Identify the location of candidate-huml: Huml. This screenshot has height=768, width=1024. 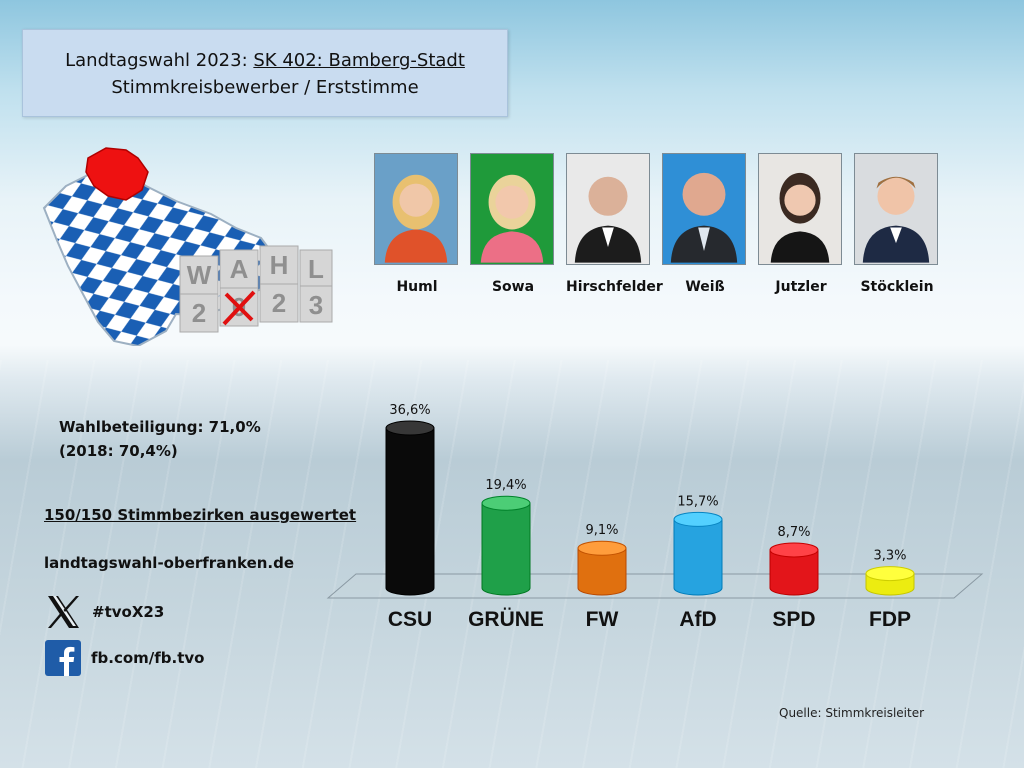
(417, 224).